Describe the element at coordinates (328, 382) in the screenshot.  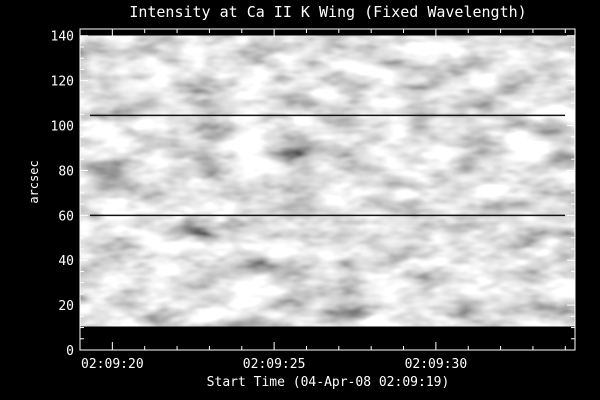
I see `x-axis-label: Start Time (04-Apr-08 02:09:19)` at that location.